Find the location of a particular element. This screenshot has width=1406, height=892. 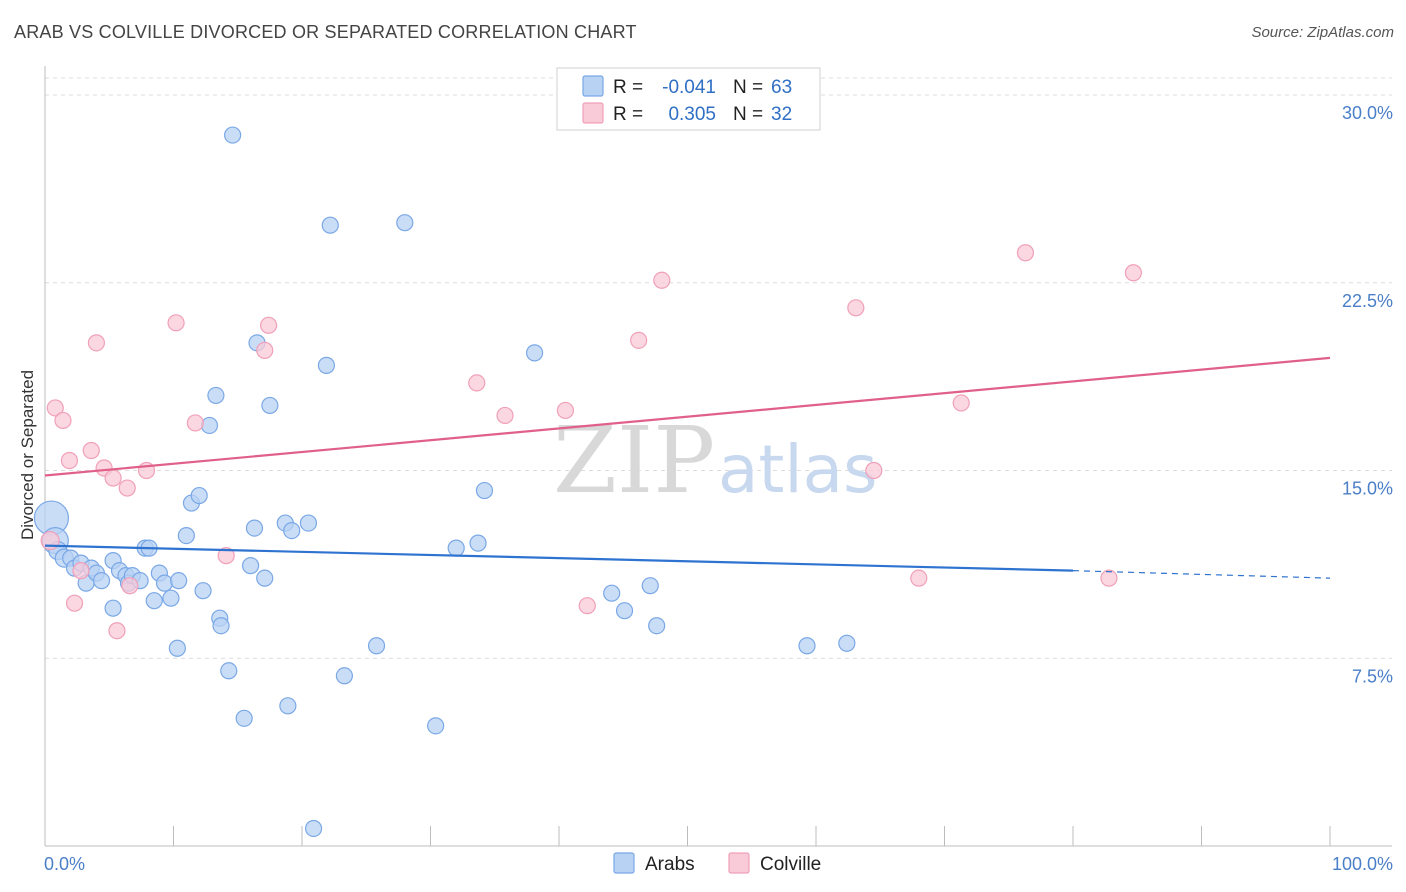

watermark-zip: ZIP is located at coordinates (634, 460).